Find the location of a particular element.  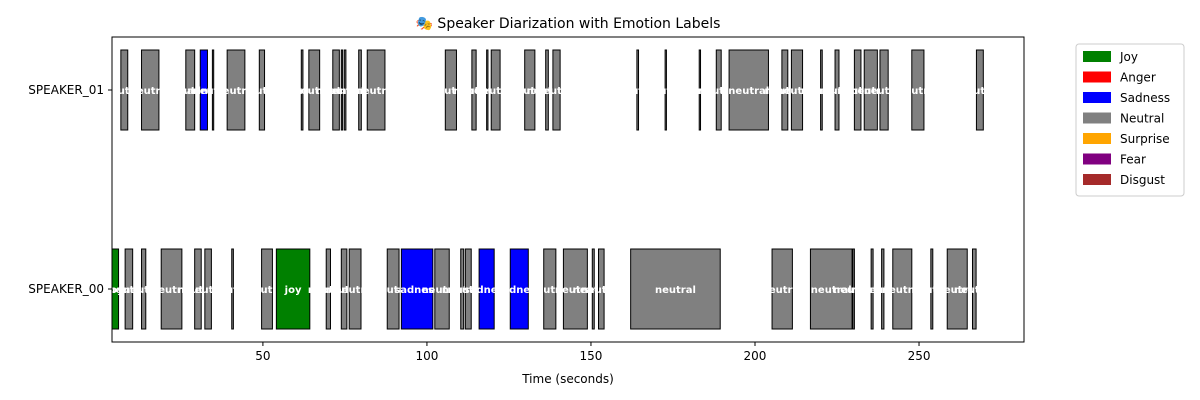

x-axis: 50 100 150 200 250 is located at coordinates (592, 352).